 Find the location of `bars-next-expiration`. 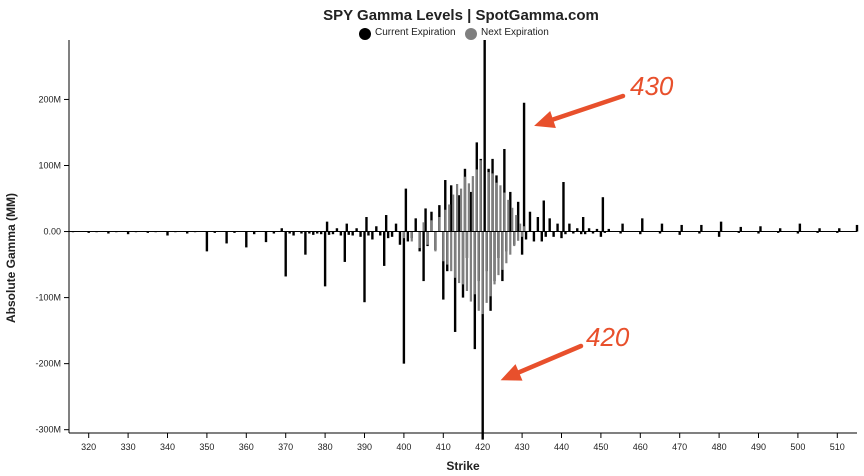

bars-next-expiration is located at coordinates (464, 237).